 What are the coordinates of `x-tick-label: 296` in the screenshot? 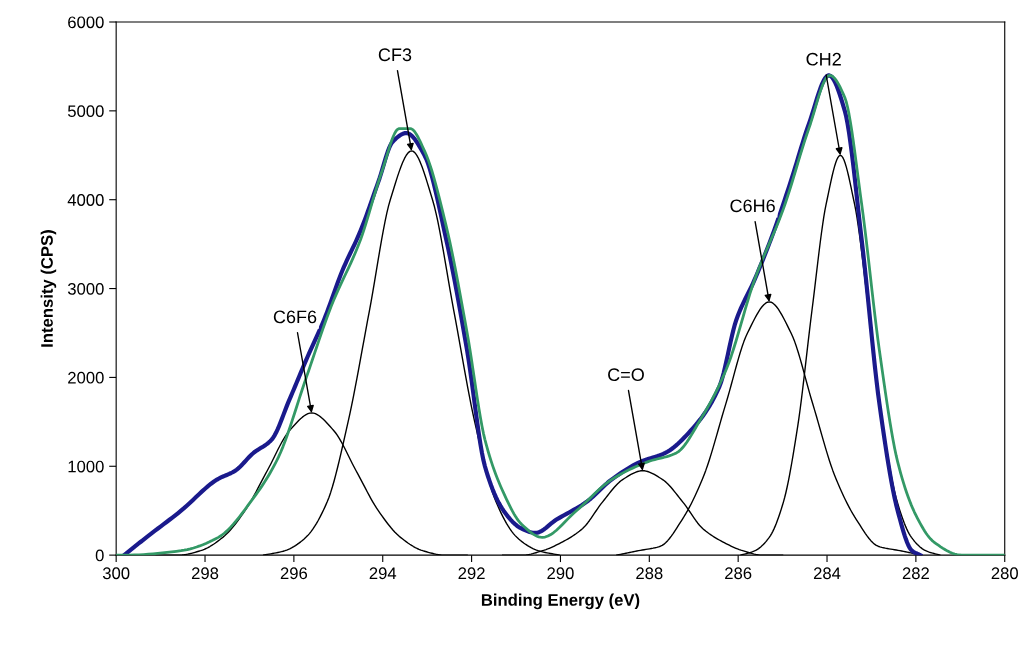 It's located at (294, 573).